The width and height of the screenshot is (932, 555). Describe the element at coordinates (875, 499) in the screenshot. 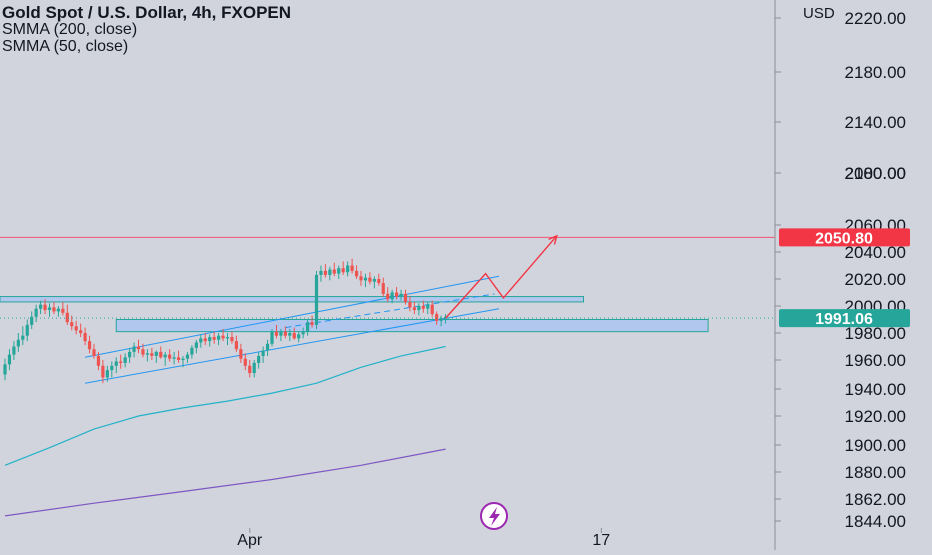

I see `price-tick-label: 1862.00` at that location.